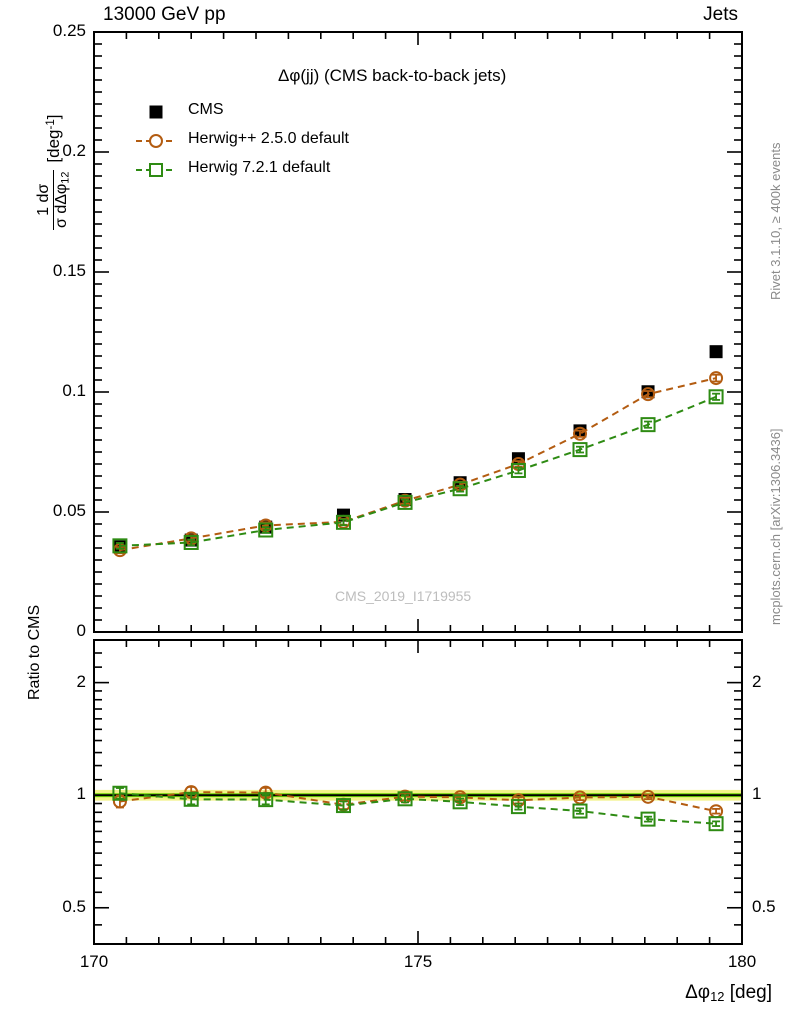 The image size is (786, 1024). Describe the element at coordinates (74, 150) in the screenshot. I see `y-tick-label: 0.2` at that location.